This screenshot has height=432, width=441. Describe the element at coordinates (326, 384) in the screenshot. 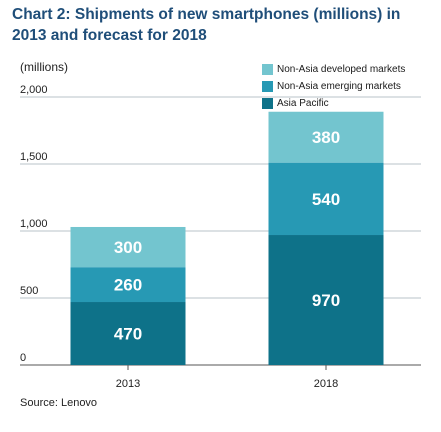

I see `x-tick-label: 2018` at that location.